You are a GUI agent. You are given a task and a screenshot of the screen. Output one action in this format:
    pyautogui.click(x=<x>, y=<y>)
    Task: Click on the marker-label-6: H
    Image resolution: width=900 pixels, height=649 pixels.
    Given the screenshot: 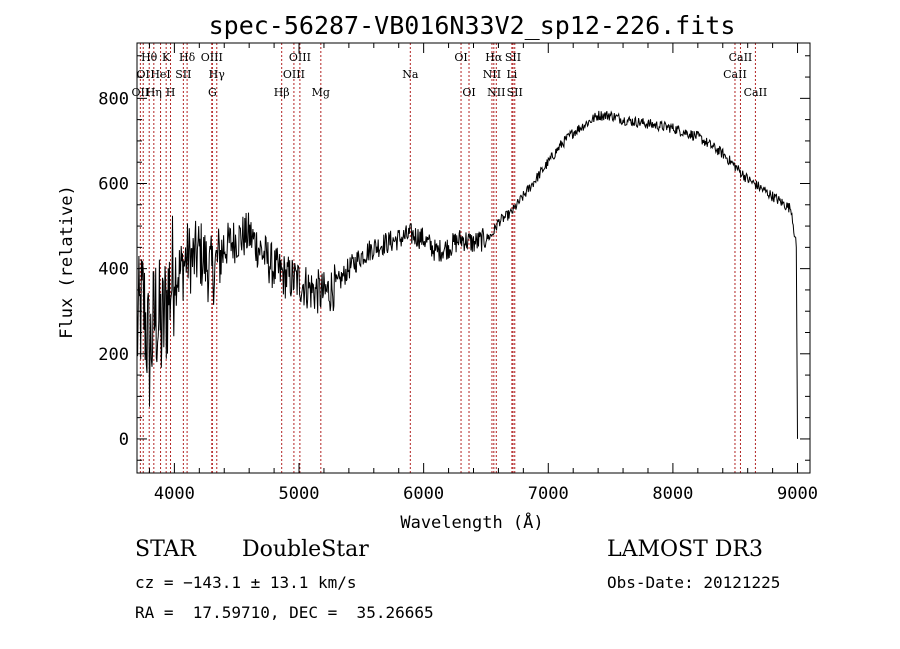 What is the action you would take?
    pyautogui.click(x=171, y=92)
    